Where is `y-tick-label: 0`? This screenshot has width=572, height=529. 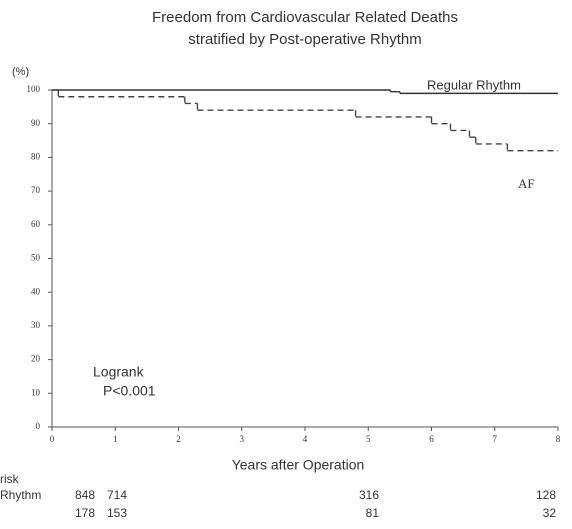
y-tick-label: 0 is located at coordinates (38, 426).